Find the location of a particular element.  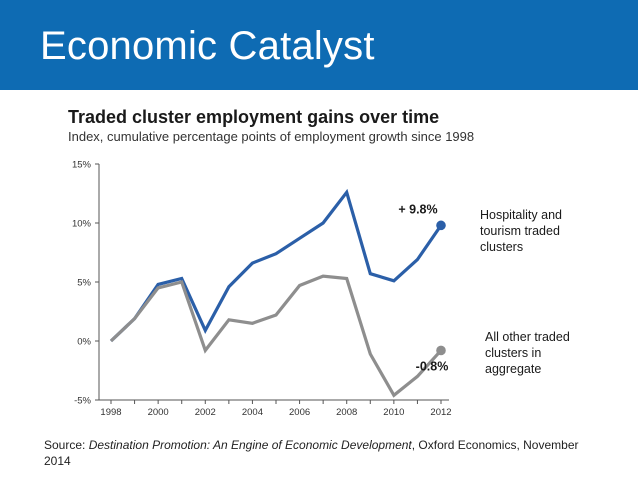

x-tick-label: 2002 is located at coordinates (205, 412).